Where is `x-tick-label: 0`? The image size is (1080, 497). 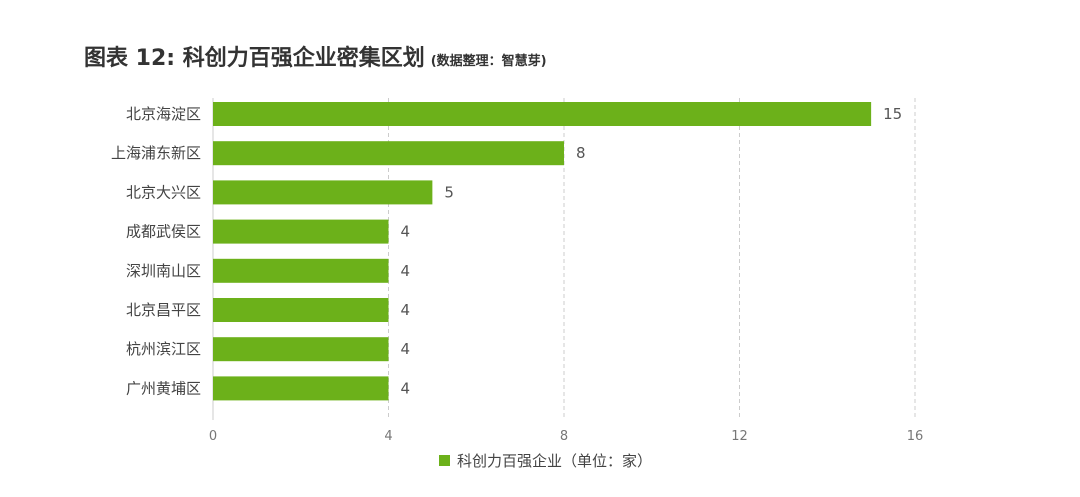 x-tick-label: 0 is located at coordinates (213, 436).